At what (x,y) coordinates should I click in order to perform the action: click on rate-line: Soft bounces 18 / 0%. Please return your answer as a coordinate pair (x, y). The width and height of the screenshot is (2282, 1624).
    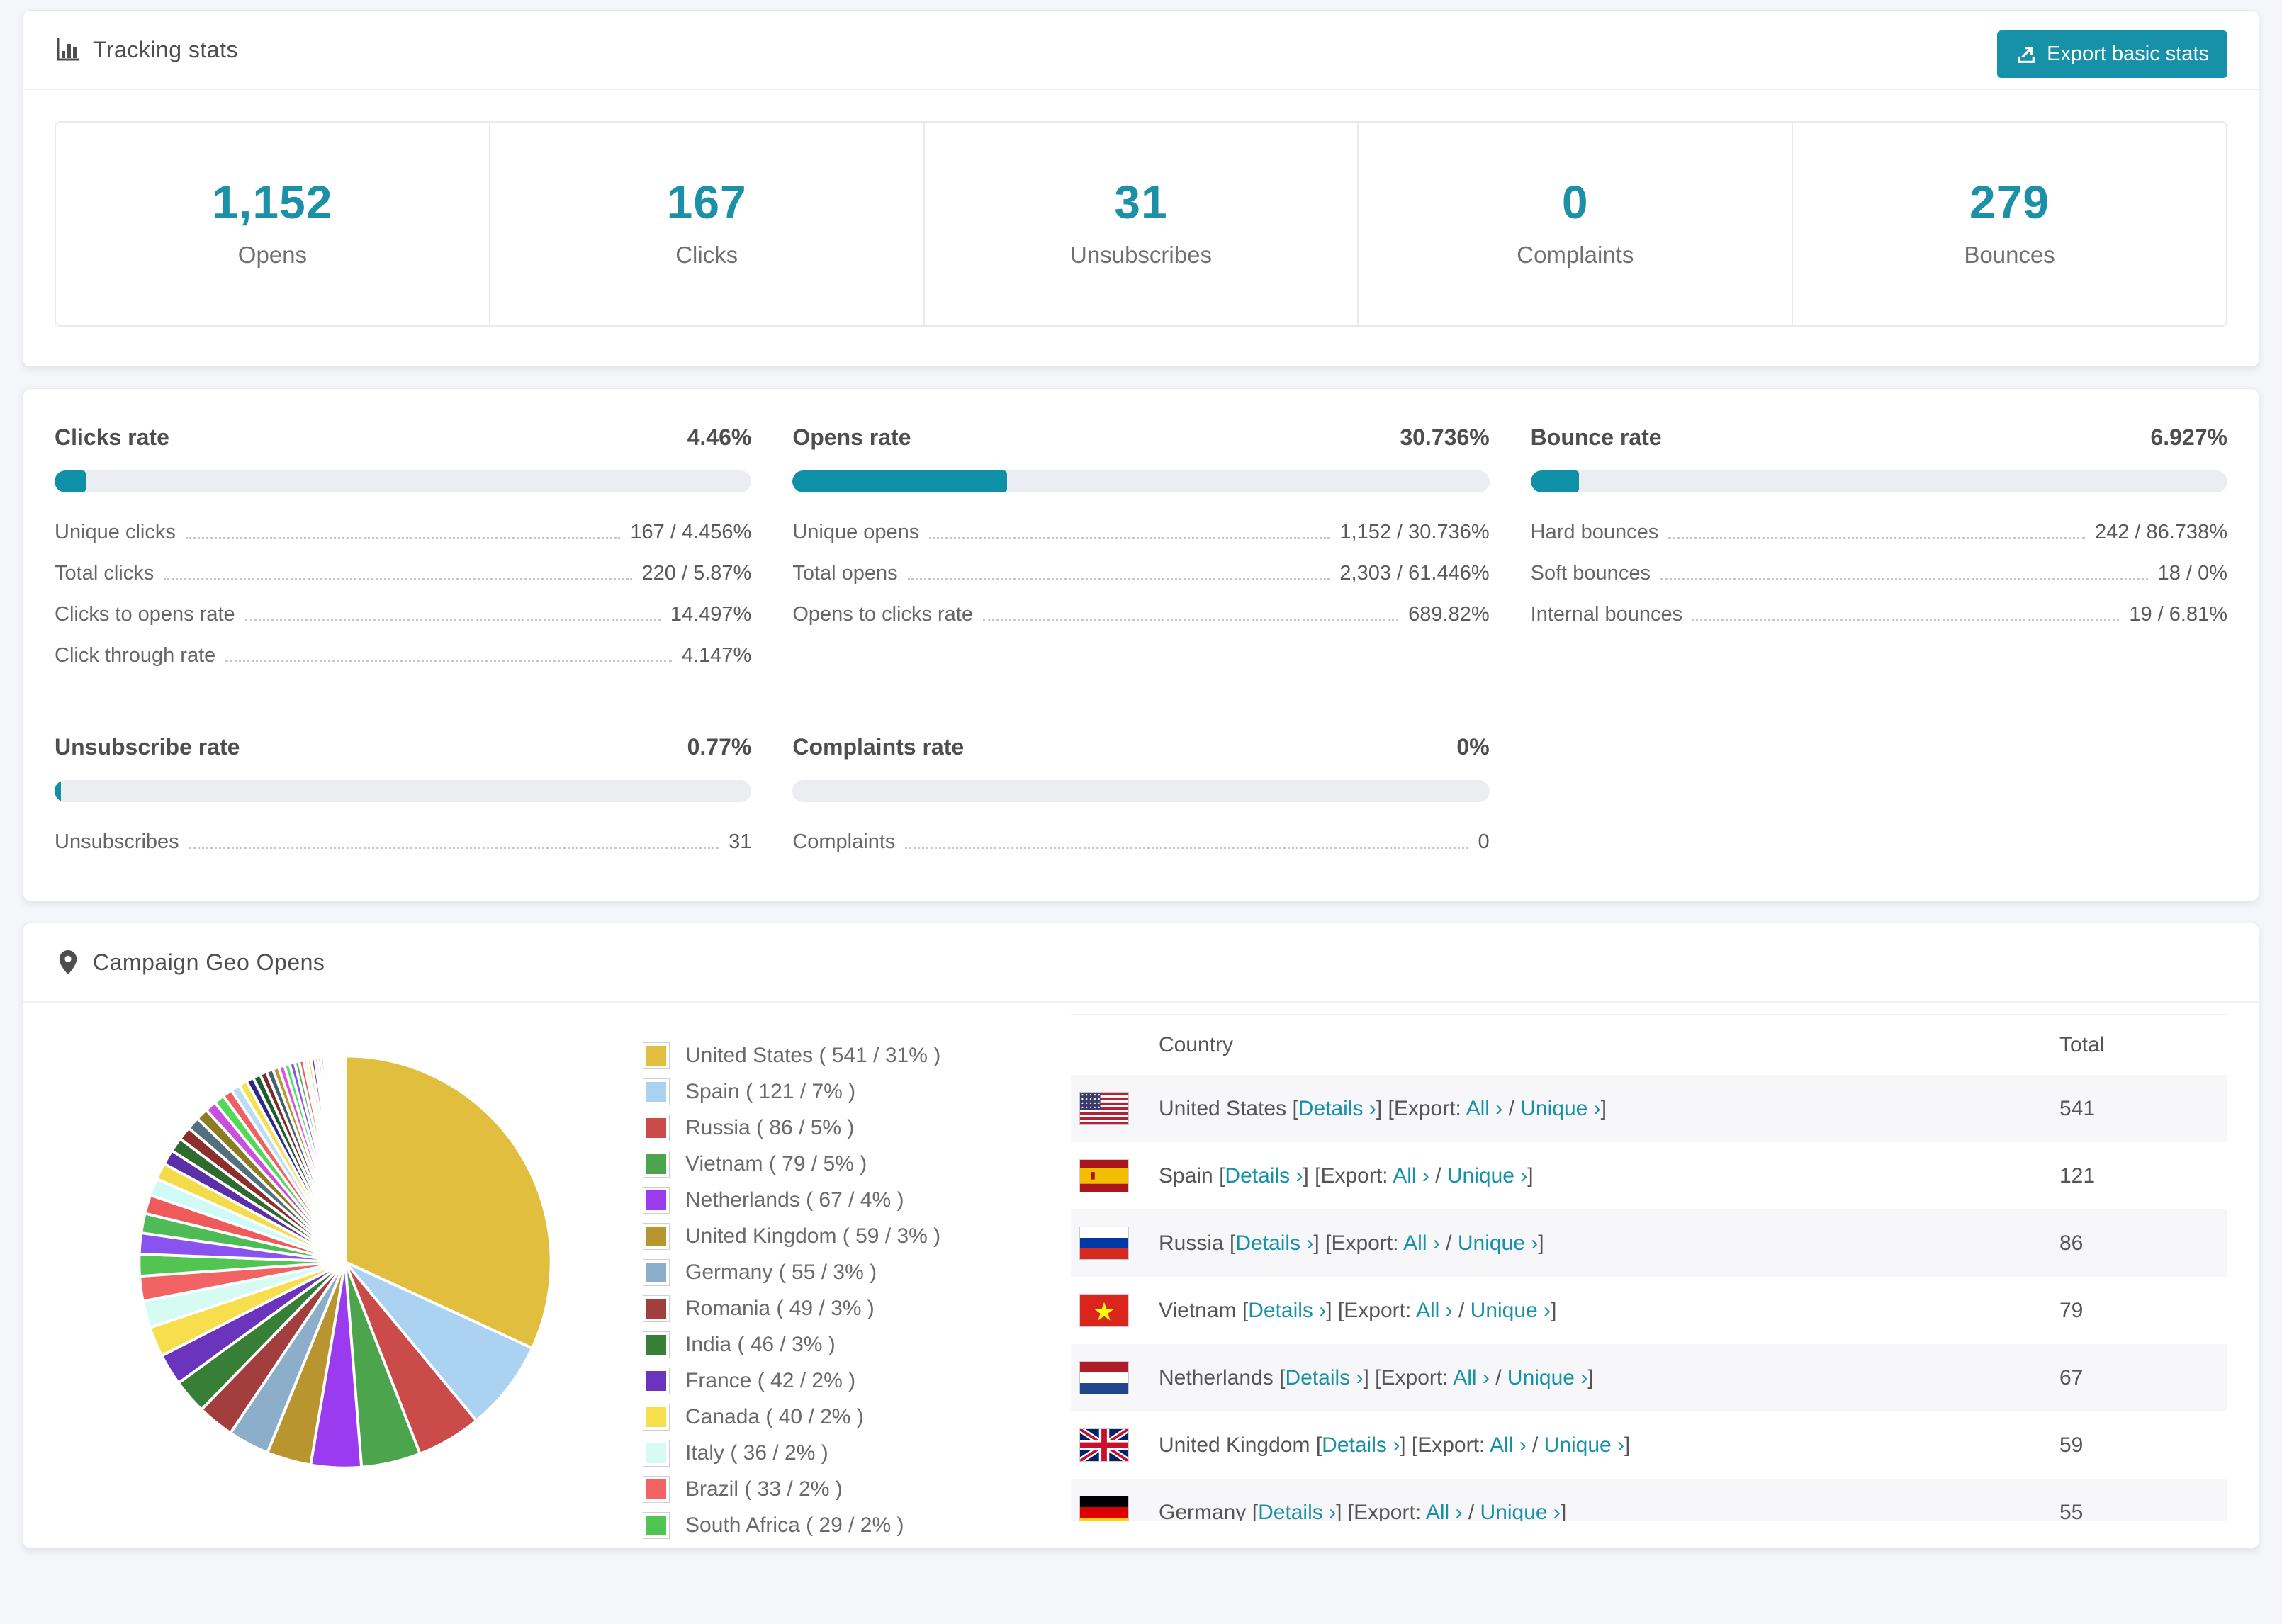
    Looking at the image, I should click on (1879, 573).